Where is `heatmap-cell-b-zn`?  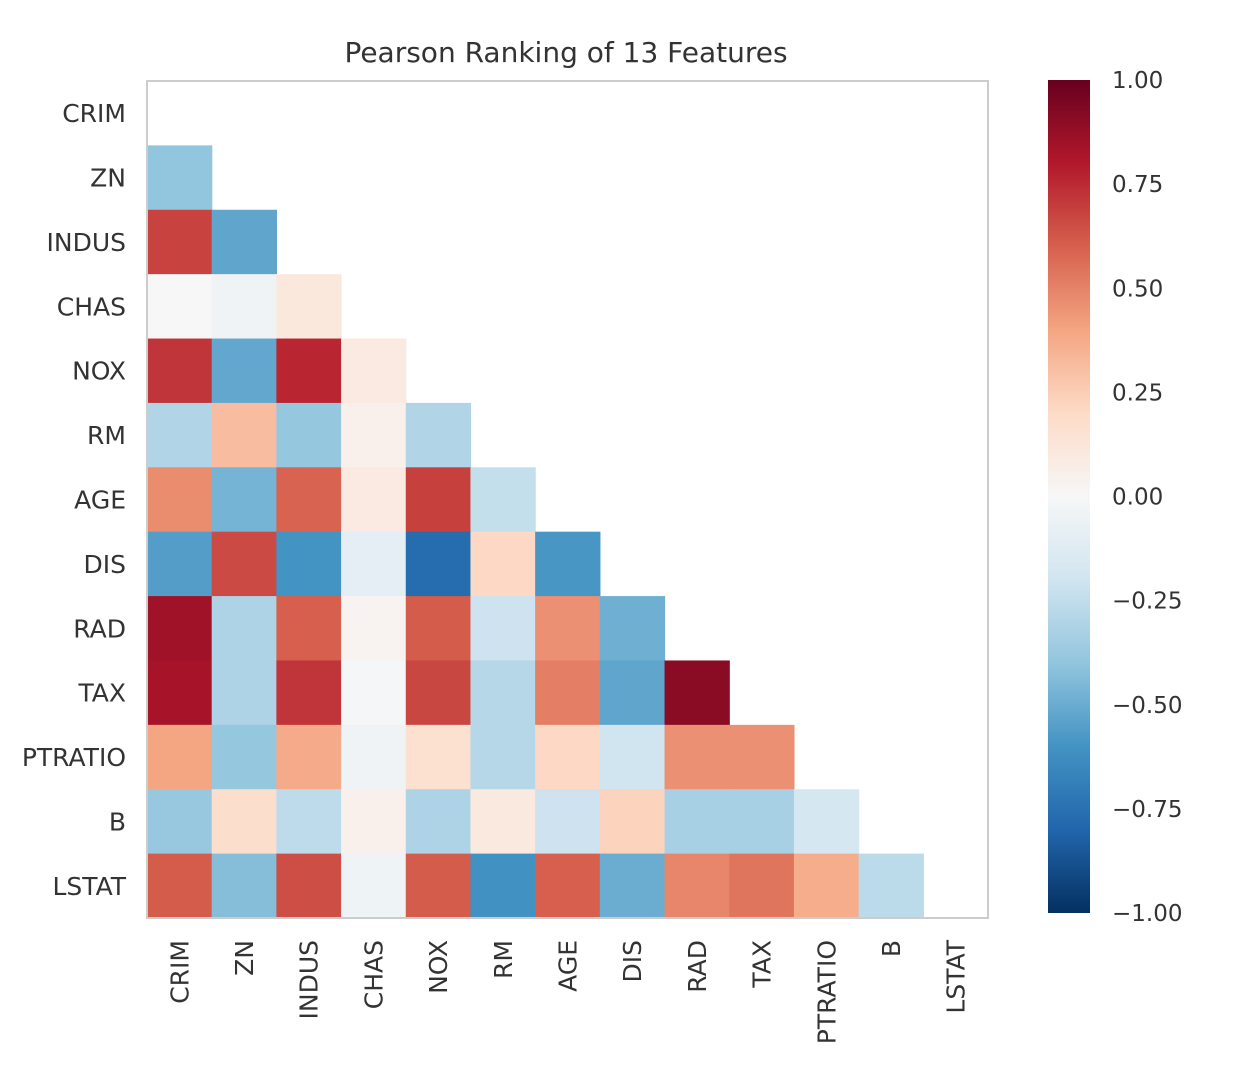 heatmap-cell-b-zn is located at coordinates (244, 822).